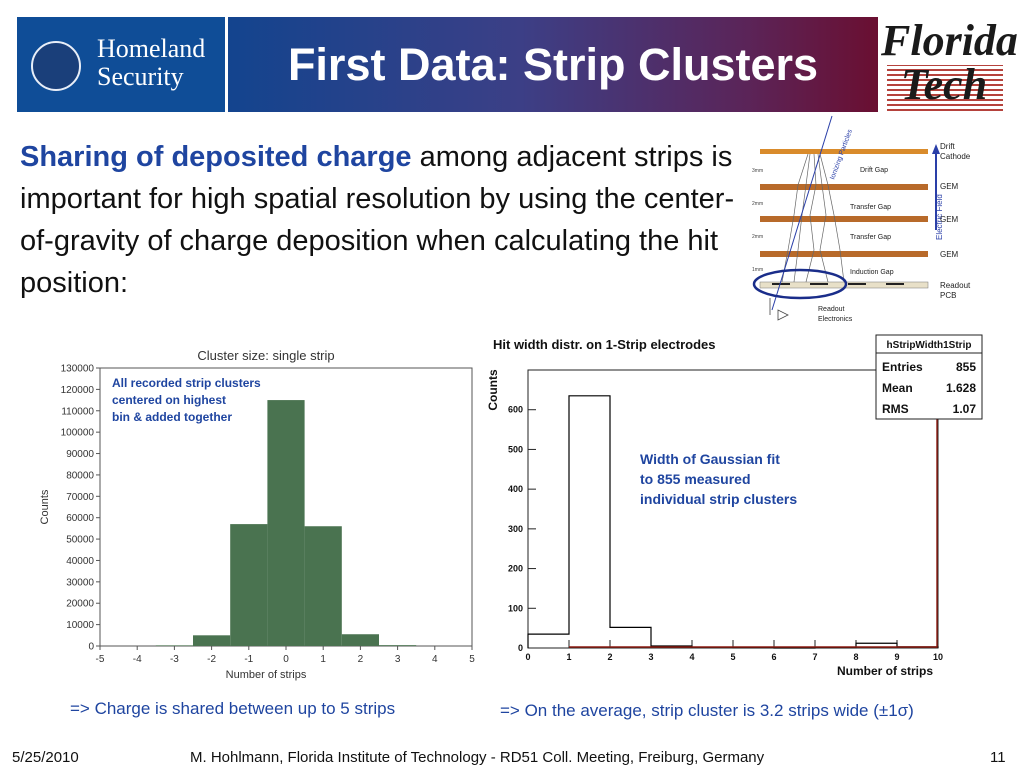 The width and height of the screenshot is (1024, 768). I want to click on gap-mm-label: 1mm, so click(757, 270).